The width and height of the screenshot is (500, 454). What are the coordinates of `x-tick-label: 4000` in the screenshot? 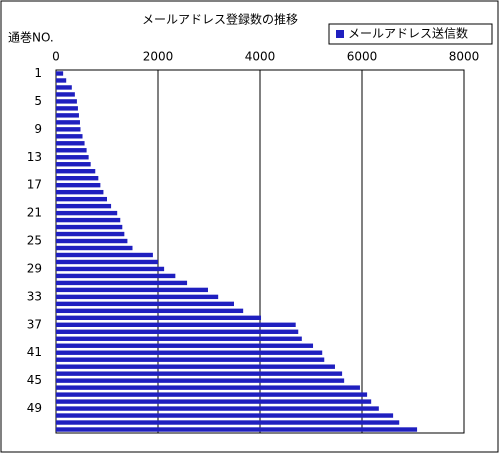 It's located at (260, 57).